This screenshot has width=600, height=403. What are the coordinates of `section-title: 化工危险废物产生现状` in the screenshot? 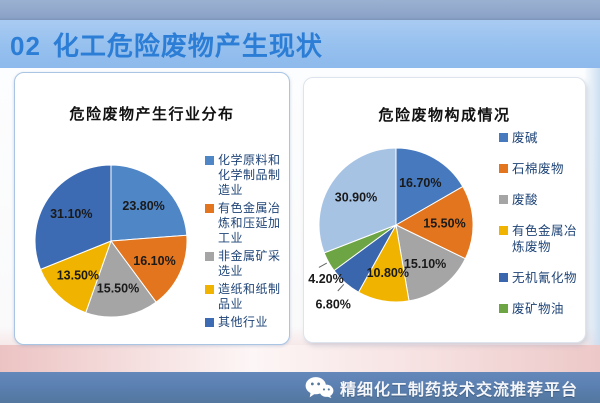 It's located at (187, 45).